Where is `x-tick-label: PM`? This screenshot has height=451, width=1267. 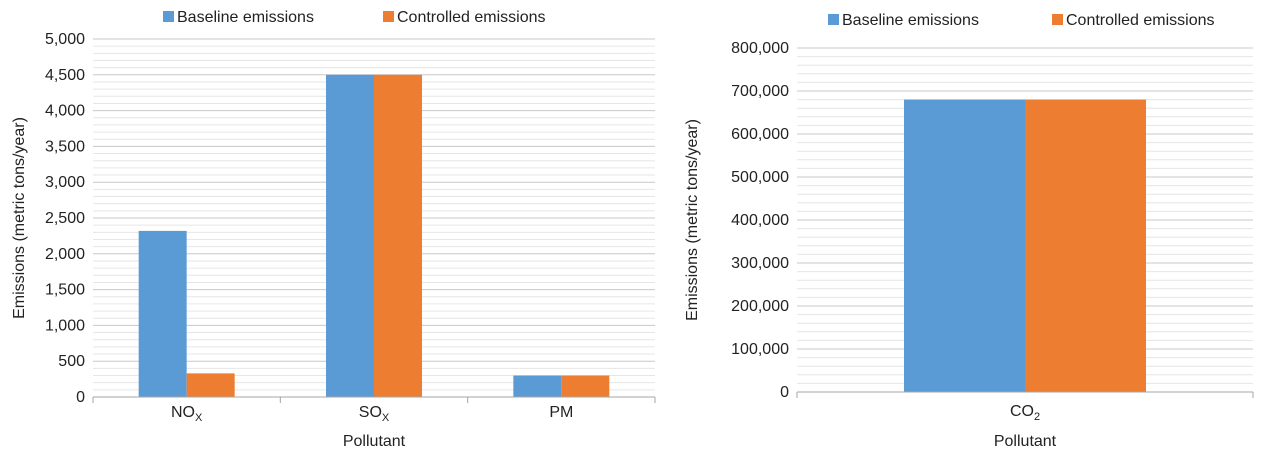 x-tick-label: PM is located at coordinates (561, 412).